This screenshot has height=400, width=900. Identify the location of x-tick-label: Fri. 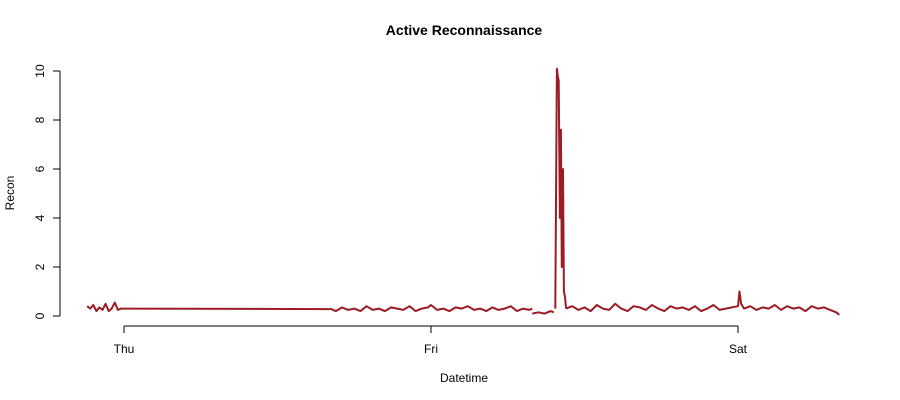
(431, 349).